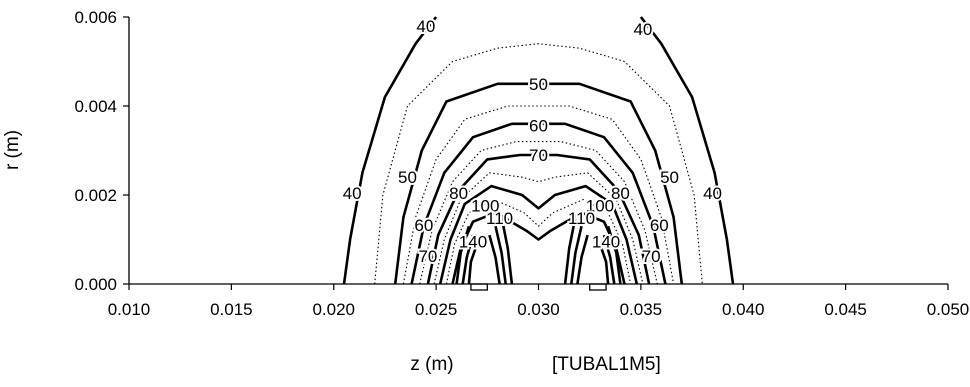 Image resolution: width=970 pixels, height=387 pixels. What do you see at coordinates (538, 309) in the screenshot?
I see `x-tick-label: 0.030` at bounding box center [538, 309].